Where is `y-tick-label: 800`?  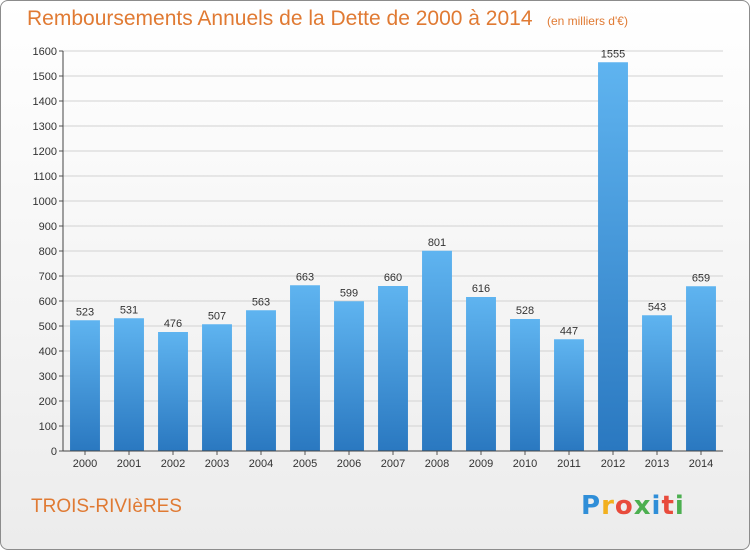
y-tick-label: 800 is located at coordinates (48, 252).